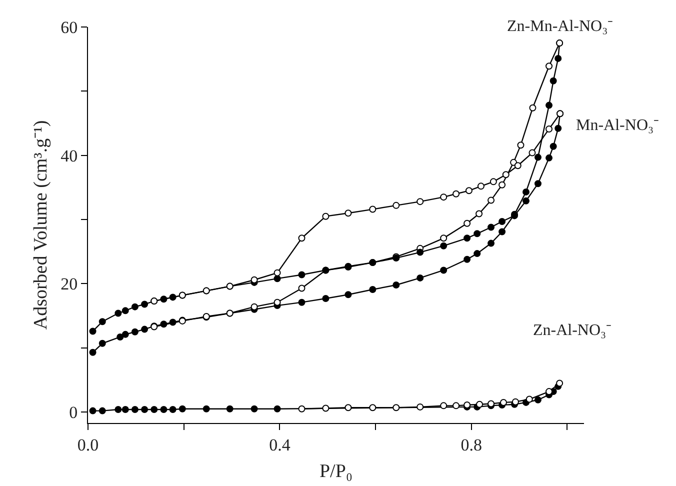 This screenshot has width=676, height=486. What do you see at coordinates (617, 125) in the screenshot?
I see `annotation: Mn-Al-NO₃⁻` at bounding box center [617, 125].